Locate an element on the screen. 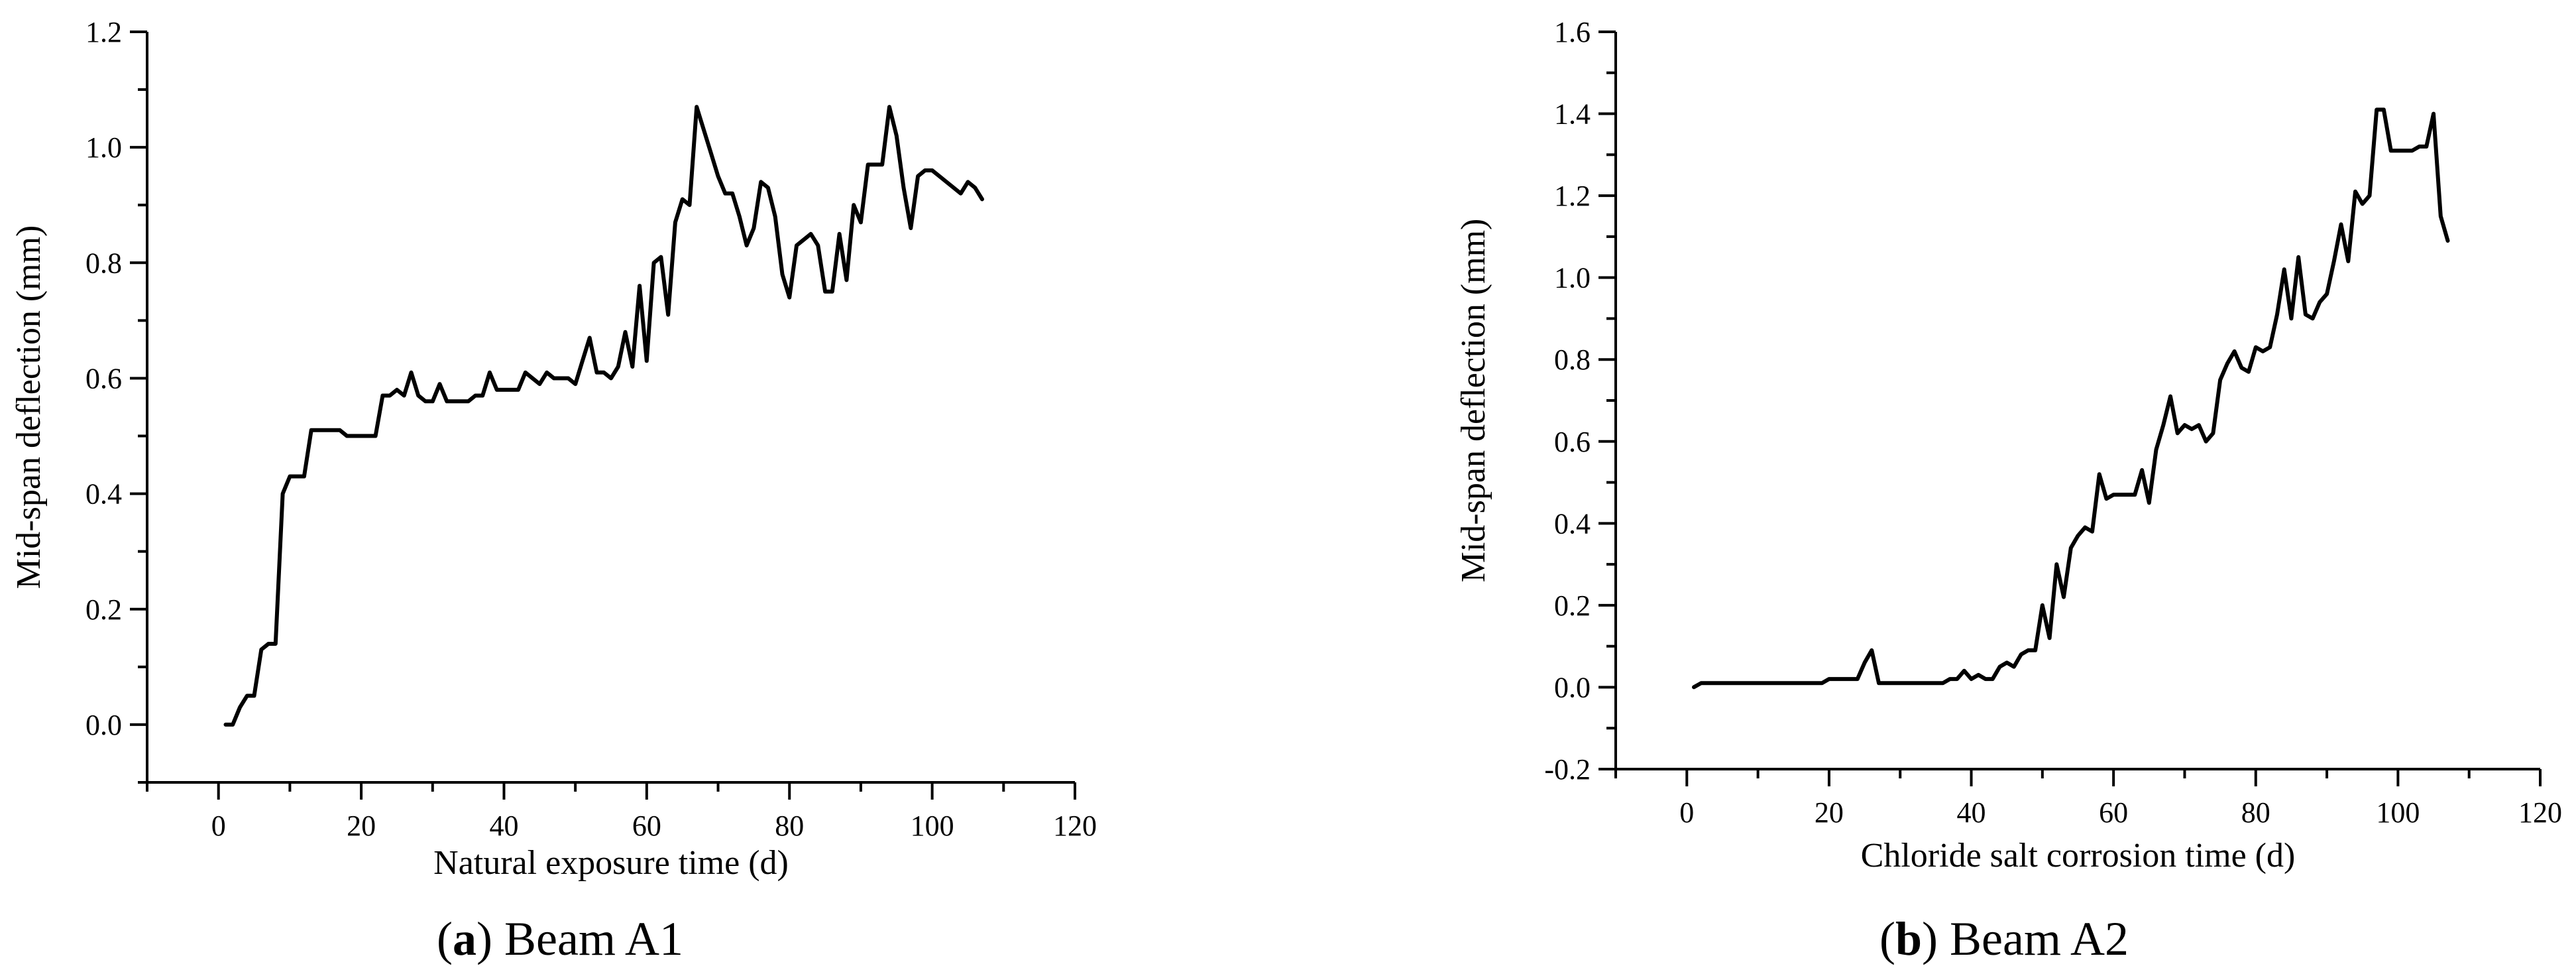  figure-caption: (a) Beam A1 is located at coordinates (560, 938).